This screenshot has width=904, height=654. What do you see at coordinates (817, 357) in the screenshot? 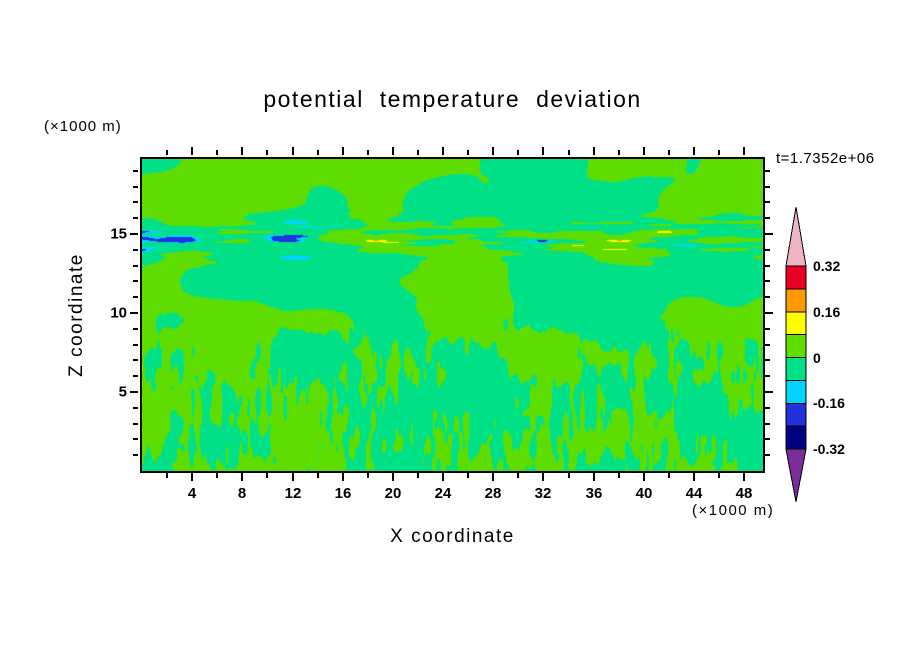
I see `colorbar-tick-label: 0` at bounding box center [817, 357].